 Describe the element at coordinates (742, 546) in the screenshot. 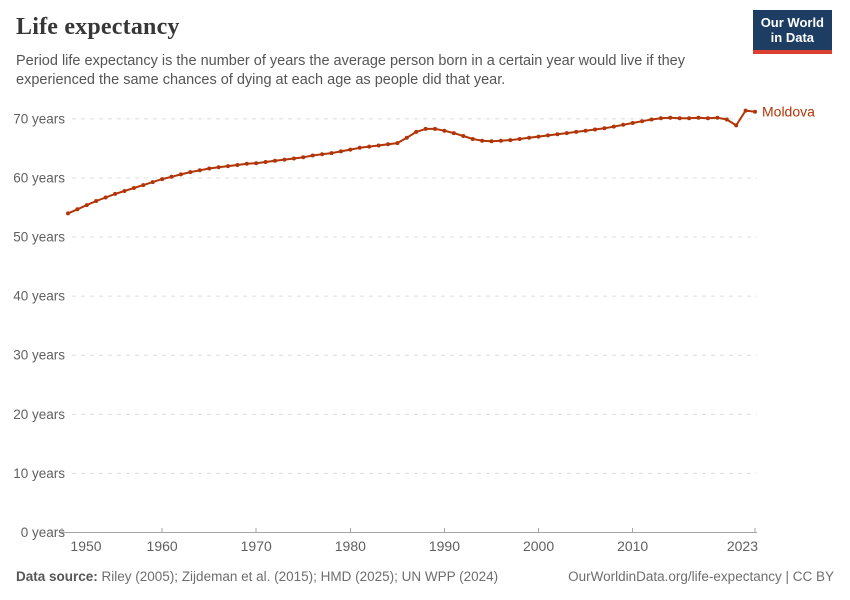

I see `x-tick-label: 2023` at that location.